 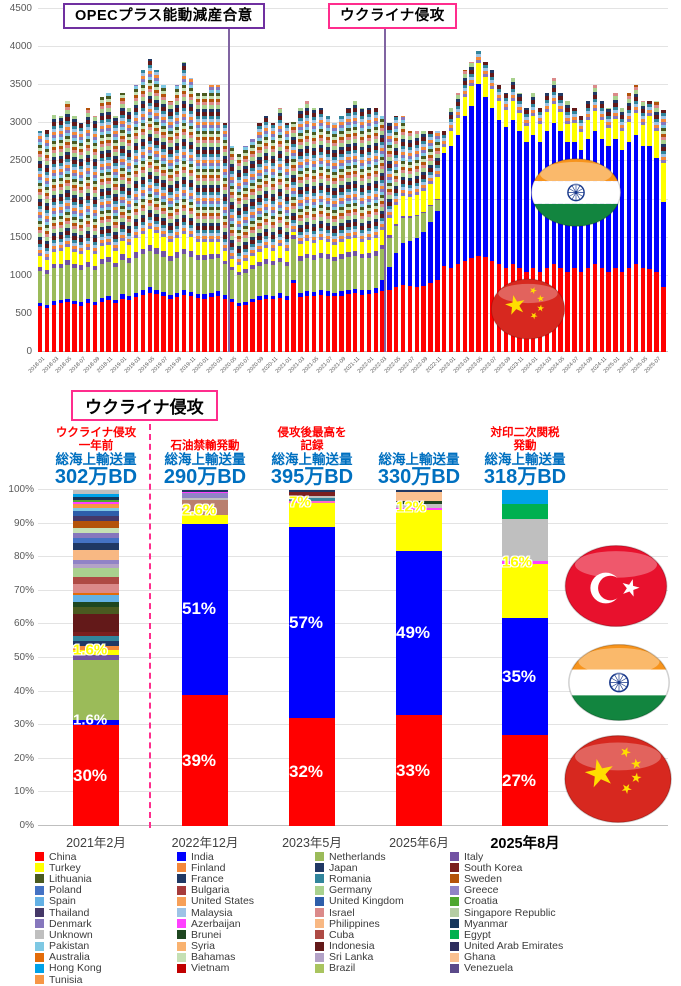 What do you see at coordinates (306, 772) in the screenshot?
I see `percent-label: 32%` at bounding box center [306, 772].